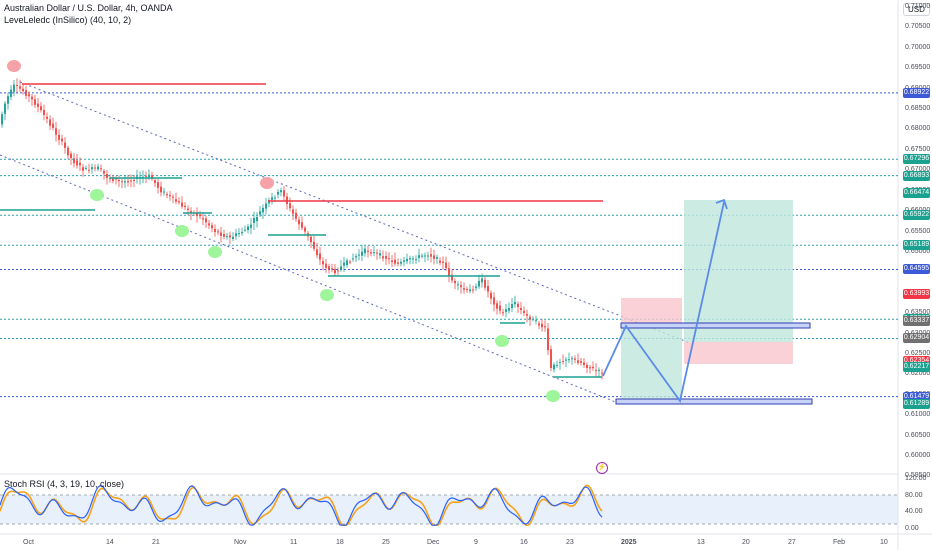 This screenshot has height=550, width=932. I want to click on price-axis-tick: 0.68500, so click(918, 109).